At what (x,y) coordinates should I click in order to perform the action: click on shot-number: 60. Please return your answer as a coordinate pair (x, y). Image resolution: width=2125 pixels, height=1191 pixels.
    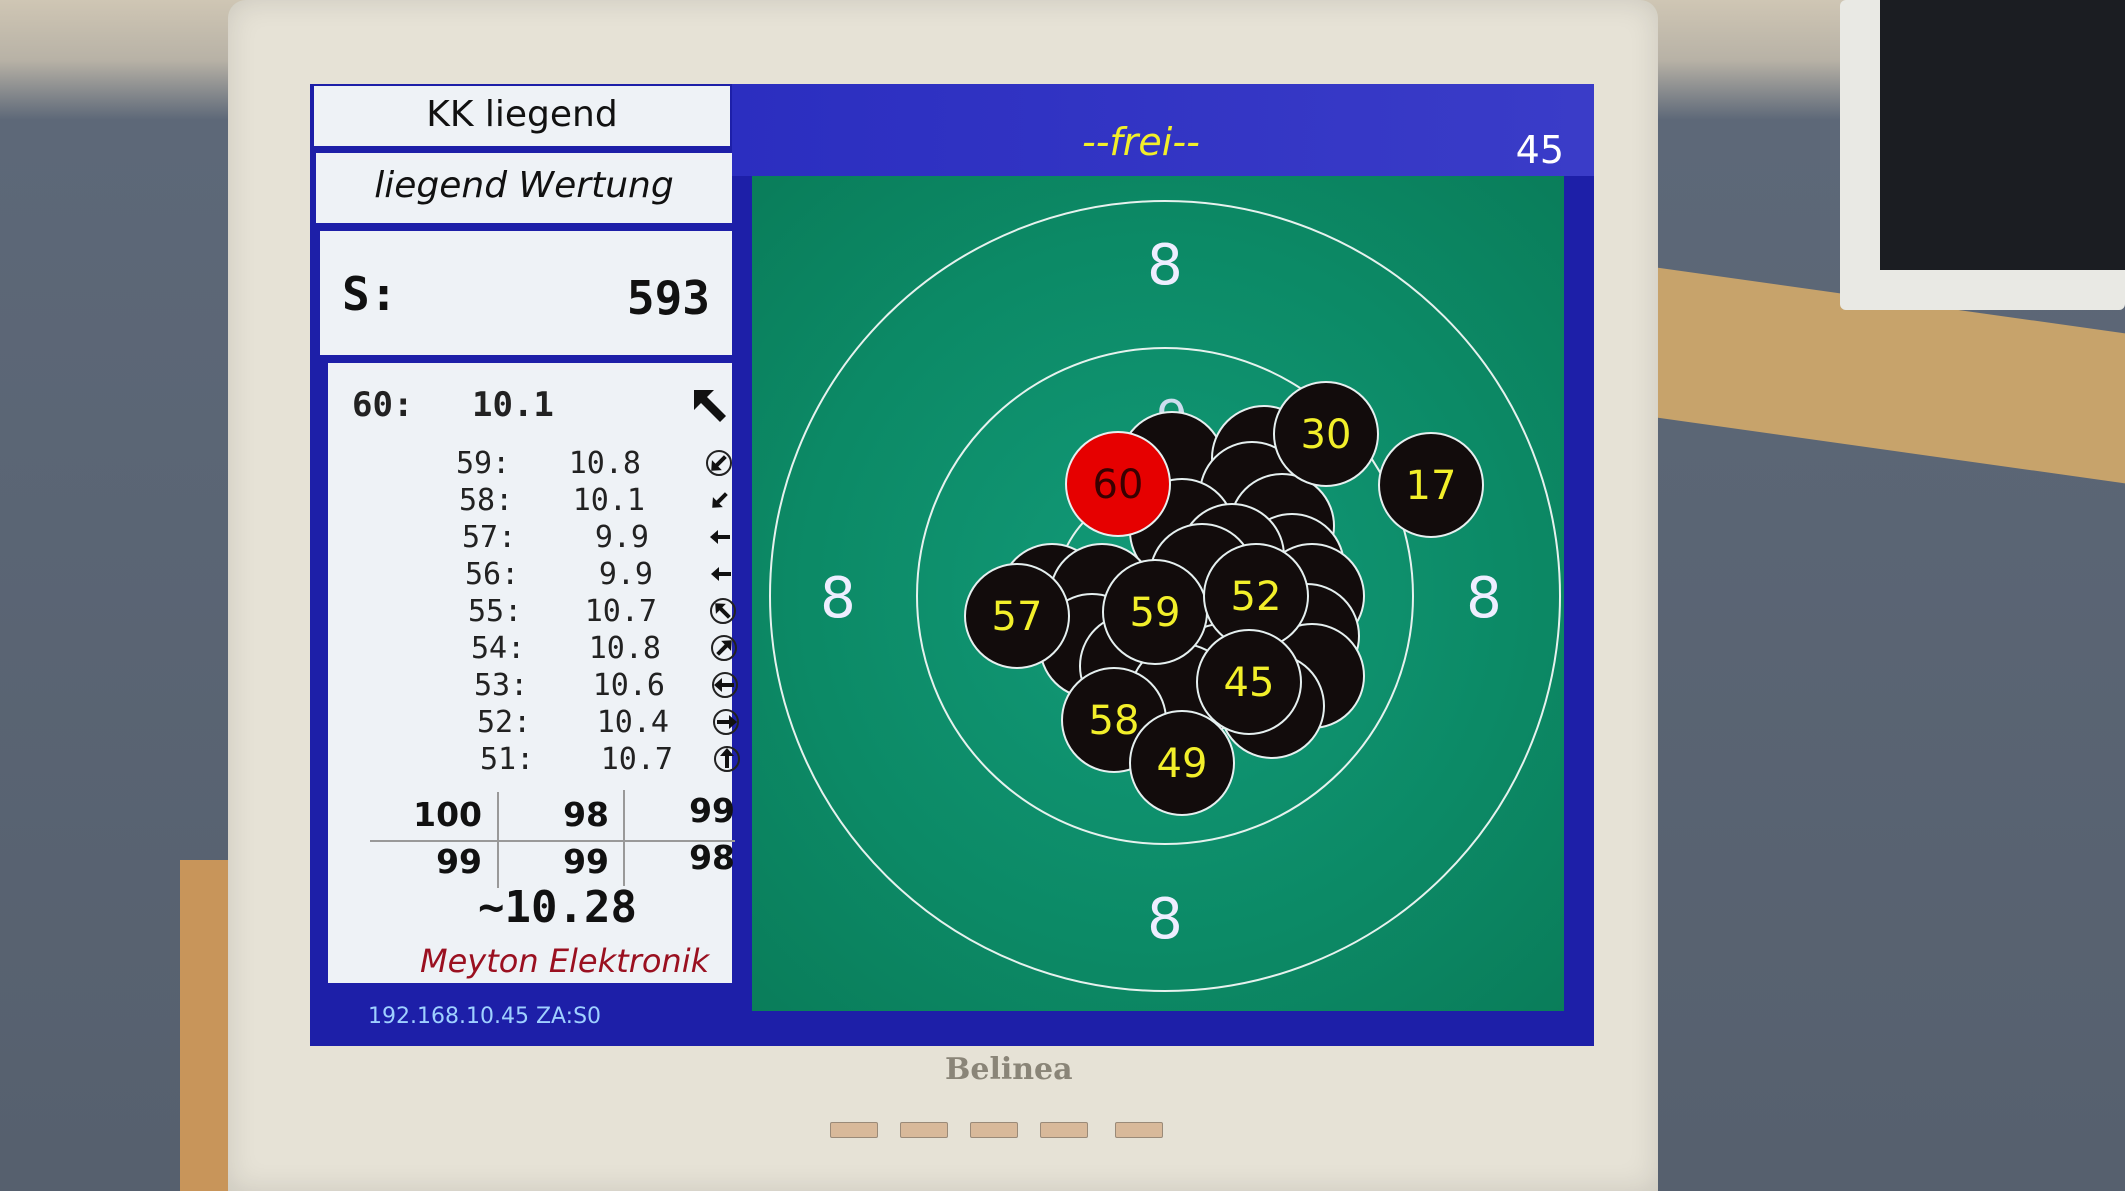
    Looking at the image, I should click on (1118, 485).